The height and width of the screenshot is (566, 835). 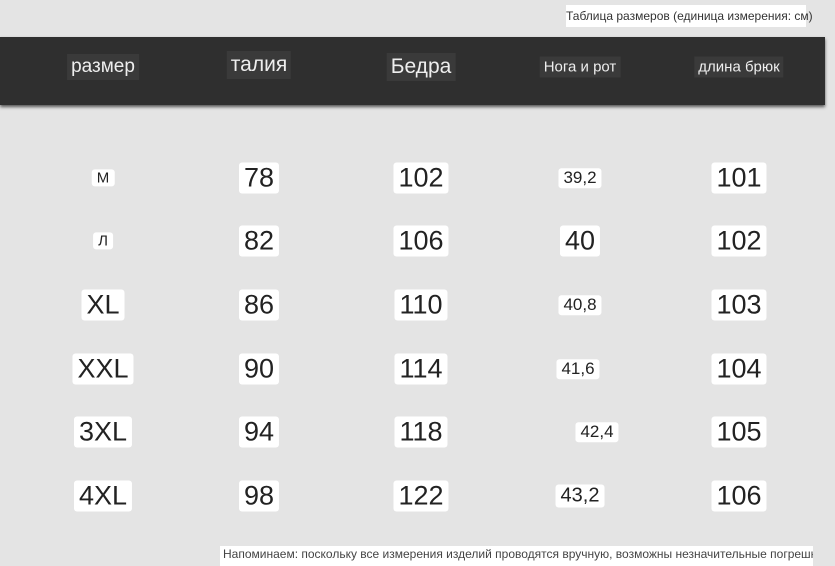 I want to click on size-value: 105, so click(x=739, y=432).